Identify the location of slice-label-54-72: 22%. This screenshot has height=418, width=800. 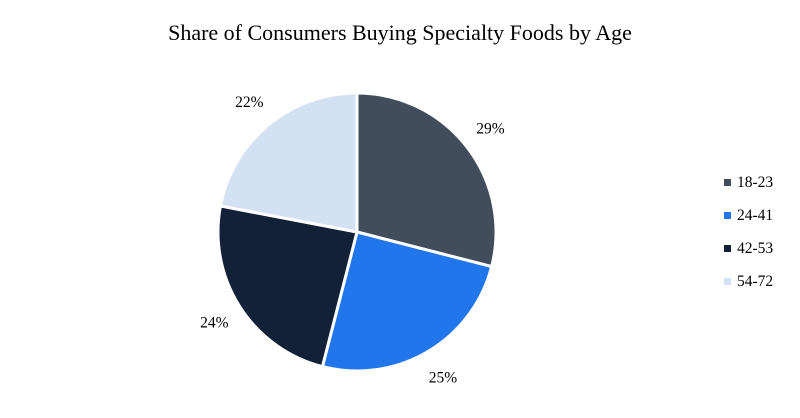
(249, 102).